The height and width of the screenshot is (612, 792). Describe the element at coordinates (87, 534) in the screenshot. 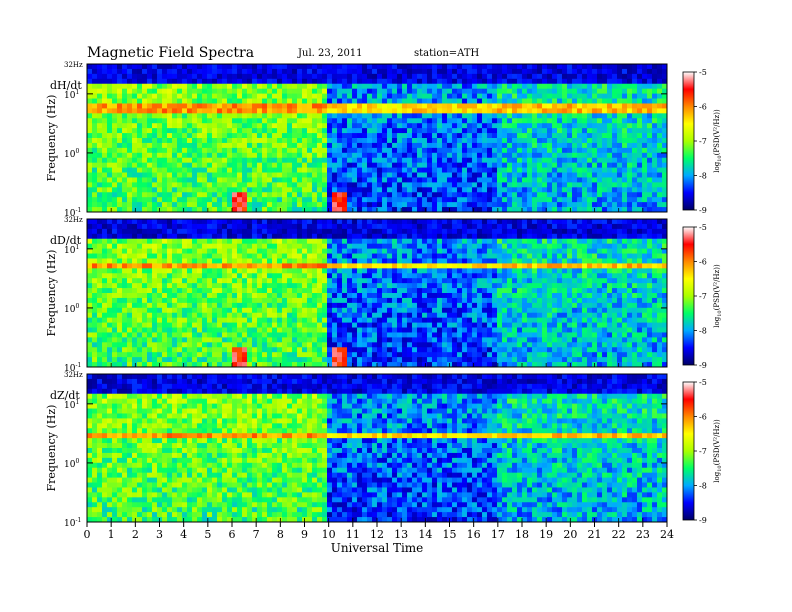

I see `x-tick-label: 0` at that location.